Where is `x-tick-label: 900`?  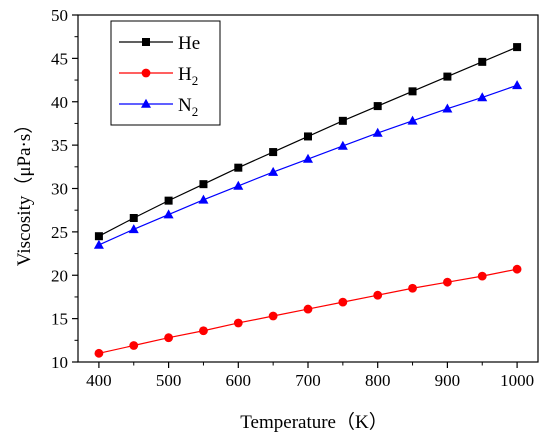
x-tick-label: 900 is located at coordinates (448, 380).